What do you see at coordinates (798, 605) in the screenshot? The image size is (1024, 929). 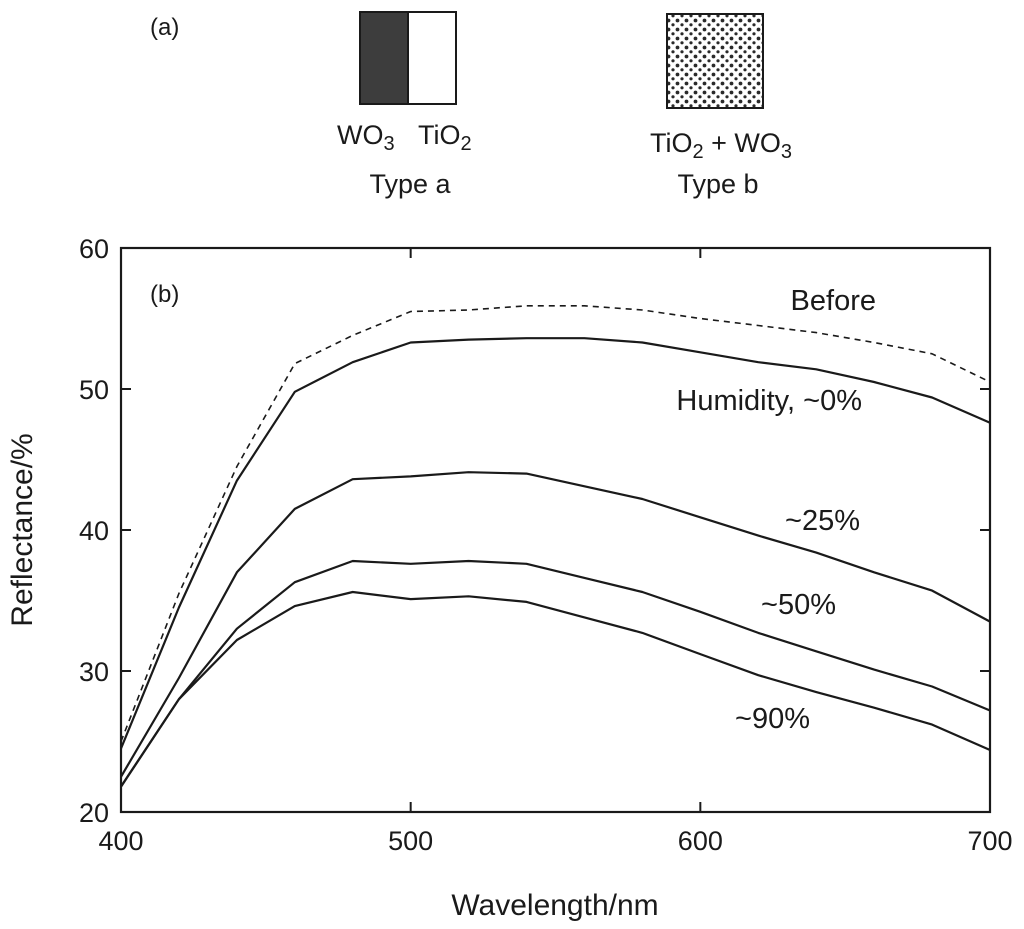 I see `series-label-humidity-3: ~50%` at bounding box center [798, 605].